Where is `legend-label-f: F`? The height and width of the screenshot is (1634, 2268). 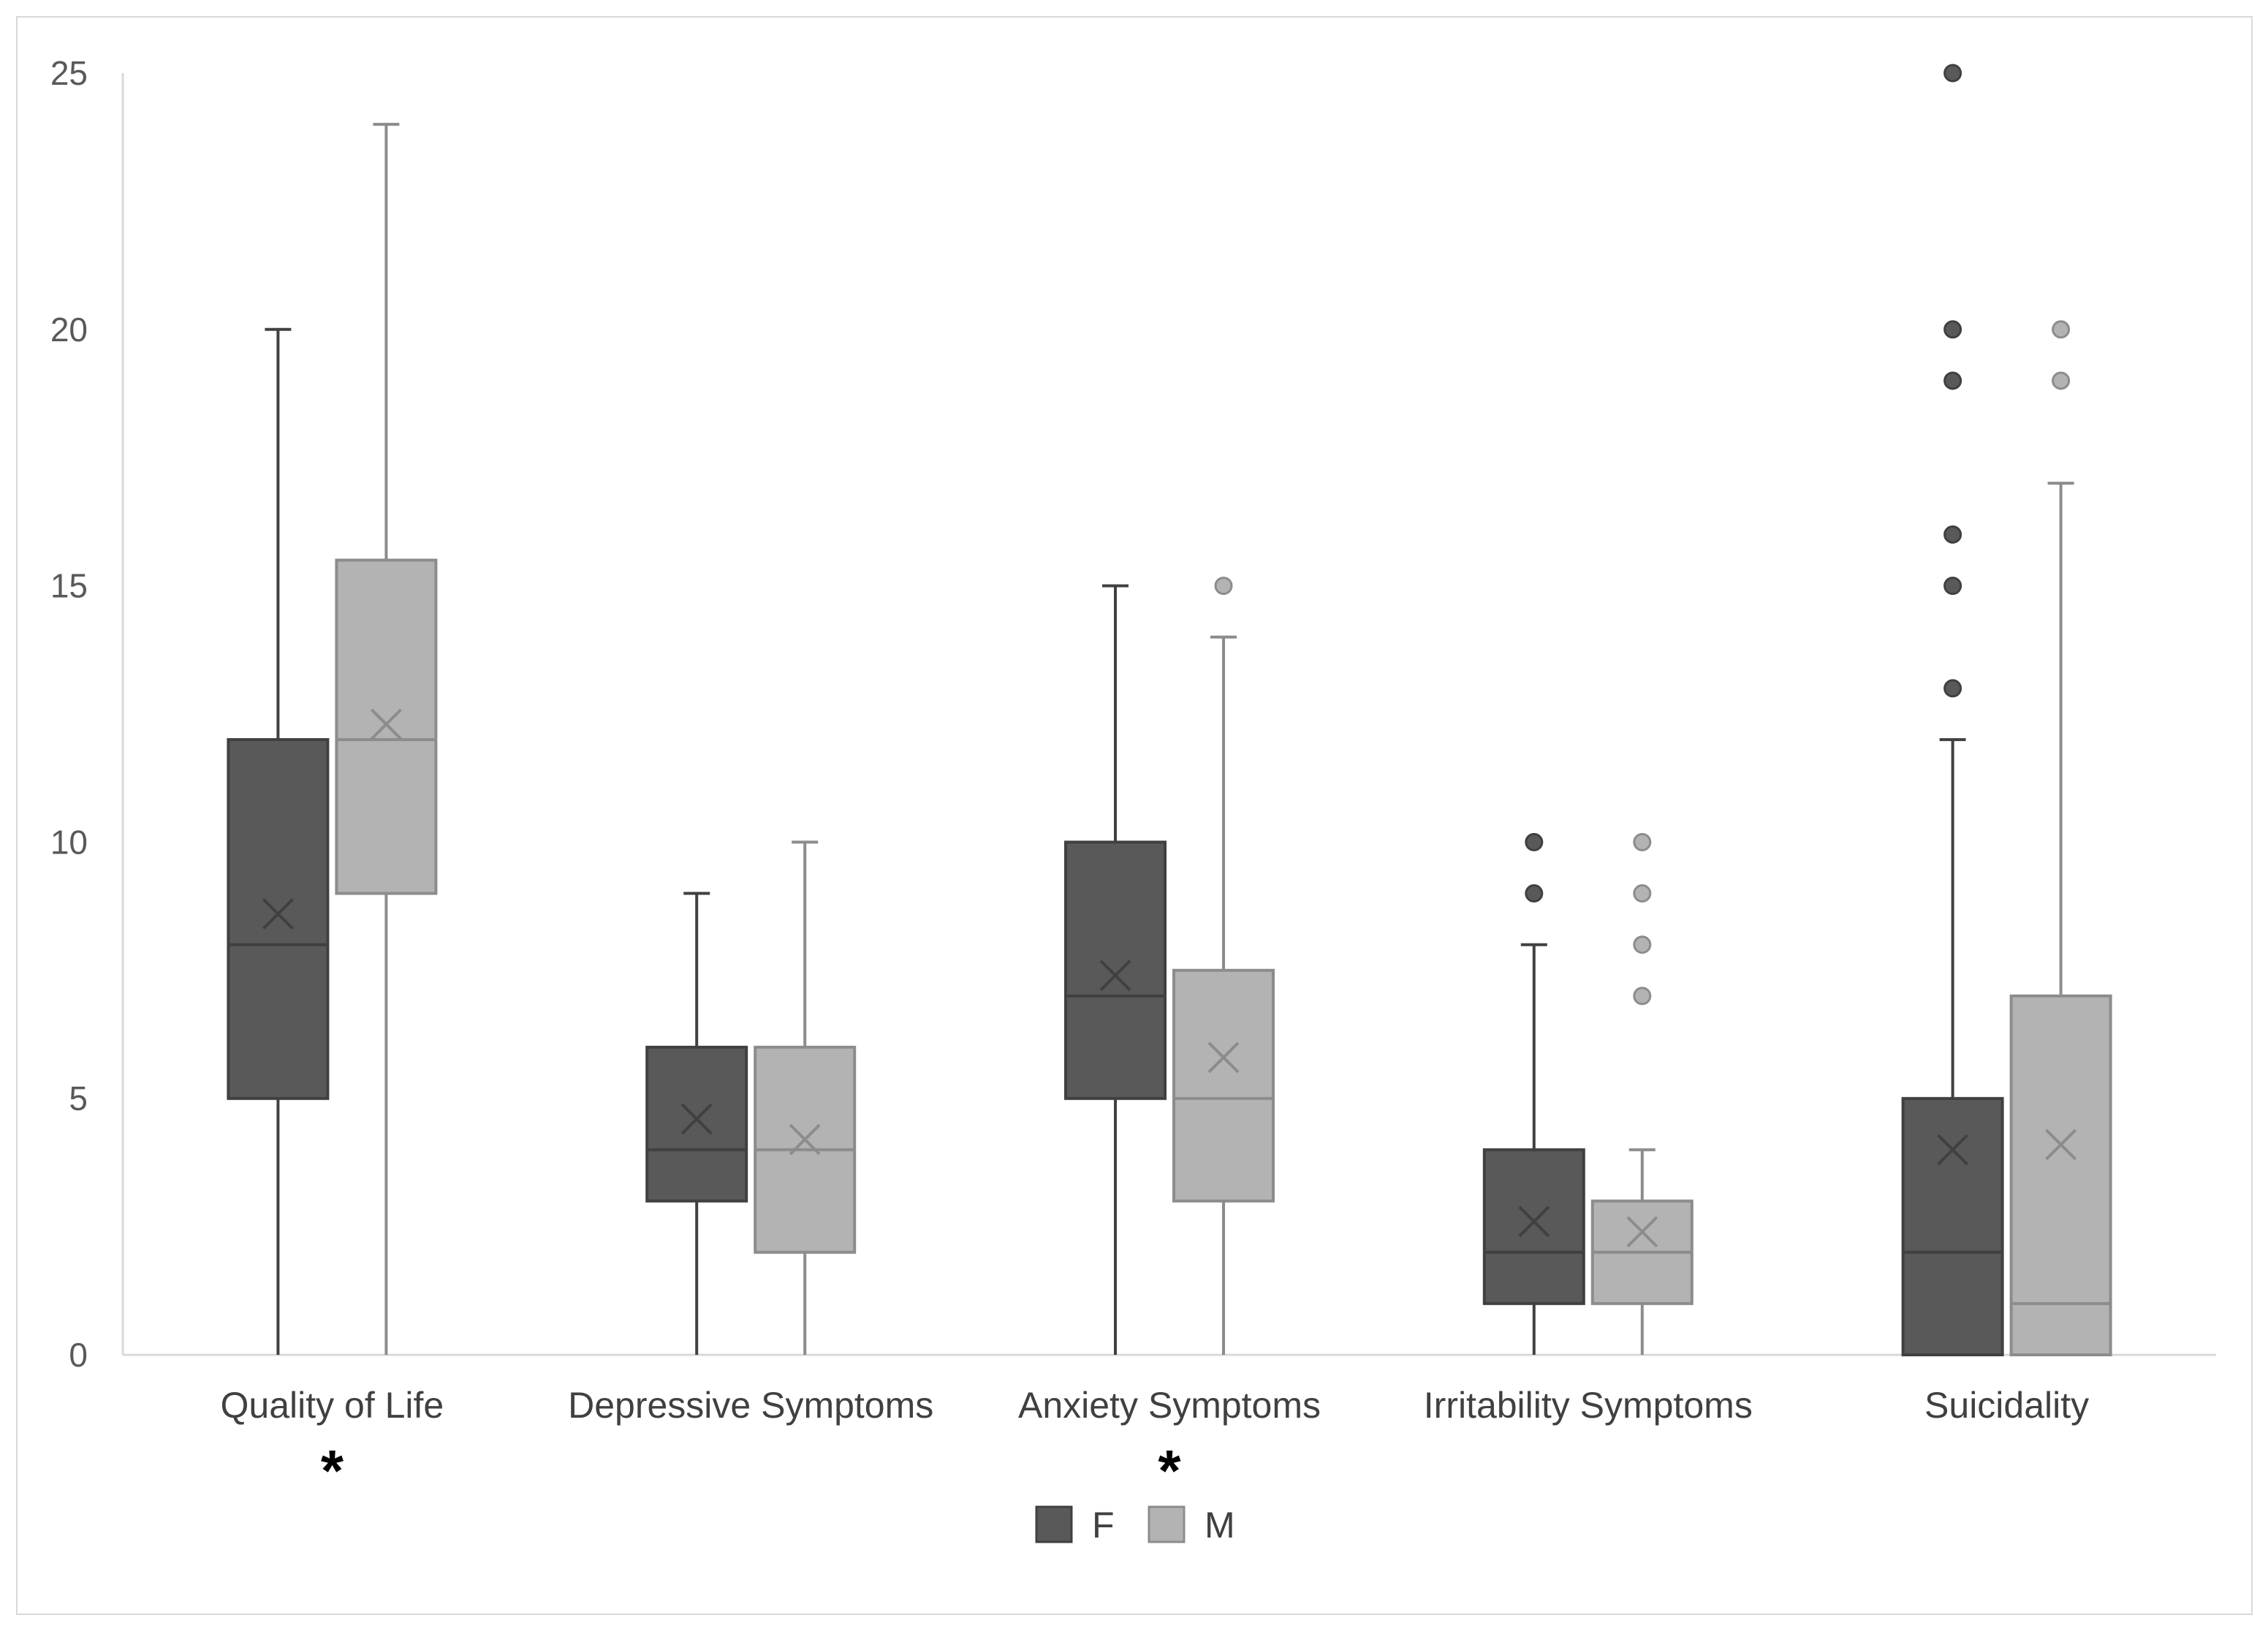 legend-label-f: F is located at coordinates (1103, 1525).